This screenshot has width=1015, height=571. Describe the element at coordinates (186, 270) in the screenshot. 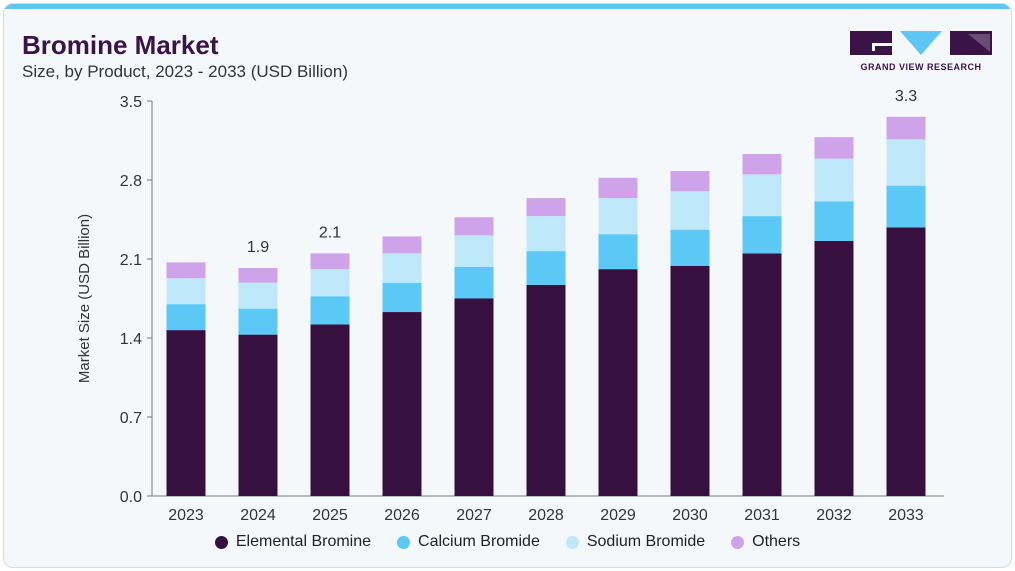

I see `bar-others-2023` at that location.